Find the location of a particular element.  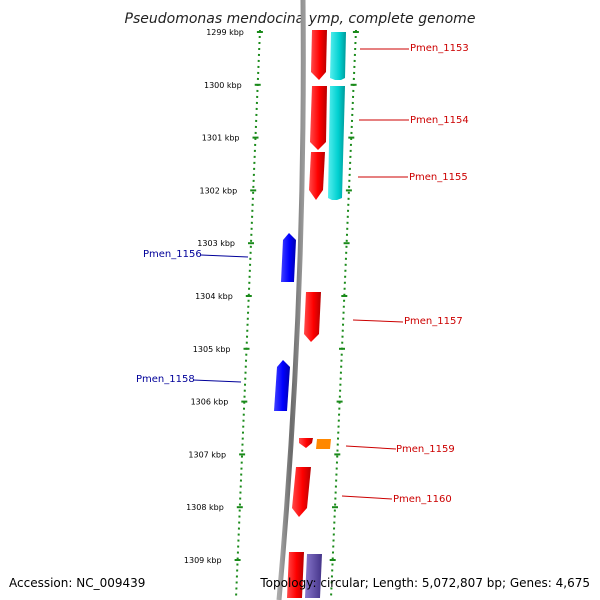

ruler-tick-label: 1299 kbp is located at coordinates (225, 32).